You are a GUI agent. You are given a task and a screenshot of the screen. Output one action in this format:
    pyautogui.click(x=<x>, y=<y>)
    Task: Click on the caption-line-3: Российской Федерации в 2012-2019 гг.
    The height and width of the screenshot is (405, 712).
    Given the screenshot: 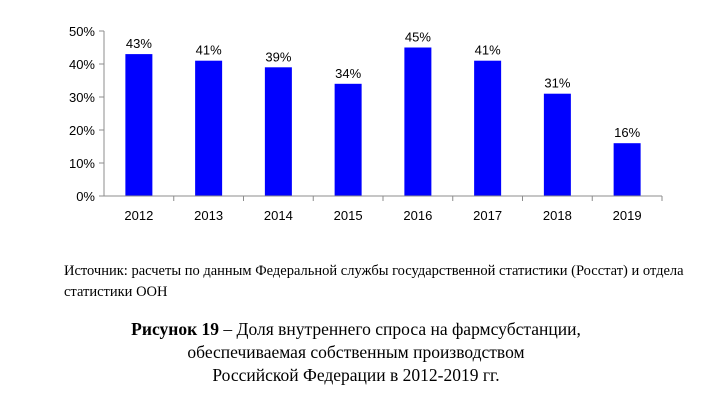 What is the action you would take?
    pyautogui.click(x=356, y=375)
    